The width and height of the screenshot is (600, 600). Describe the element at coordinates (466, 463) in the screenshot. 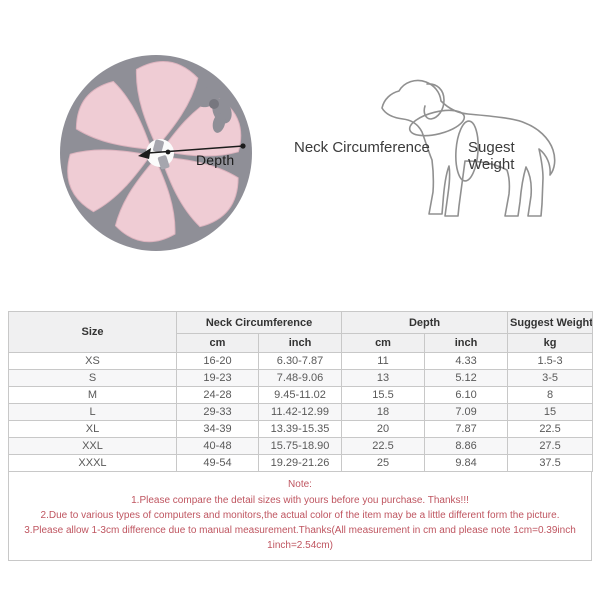

I see `table-cell: 9.84` at that location.